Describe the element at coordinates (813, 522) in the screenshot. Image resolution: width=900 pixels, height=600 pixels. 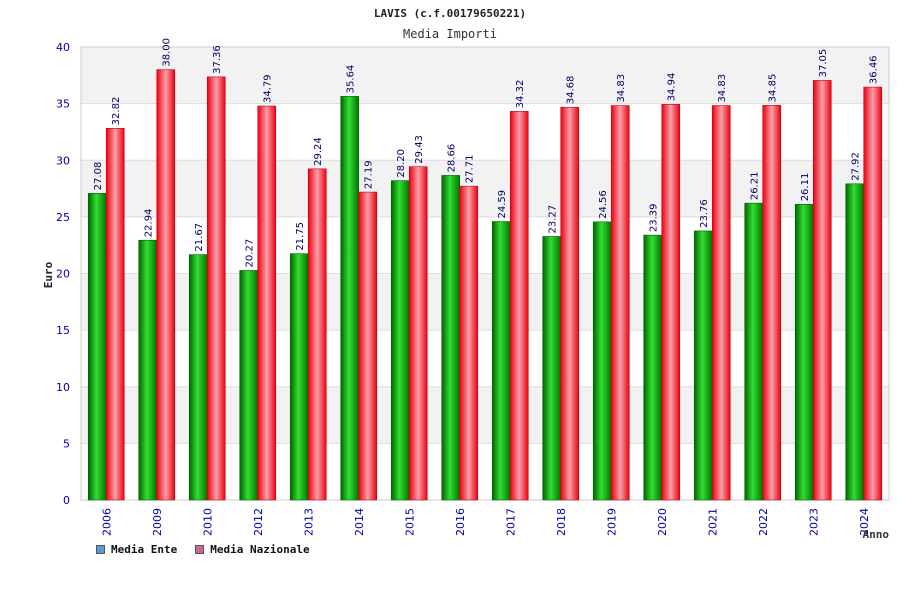
I see `x-tick-label: 2023` at that location.